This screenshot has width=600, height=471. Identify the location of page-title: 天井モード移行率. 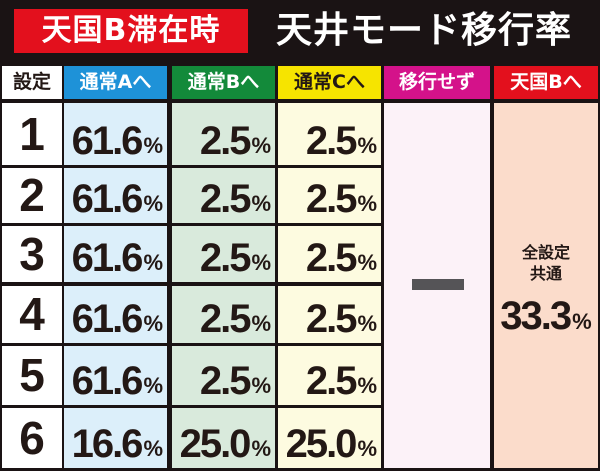
(424, 30).